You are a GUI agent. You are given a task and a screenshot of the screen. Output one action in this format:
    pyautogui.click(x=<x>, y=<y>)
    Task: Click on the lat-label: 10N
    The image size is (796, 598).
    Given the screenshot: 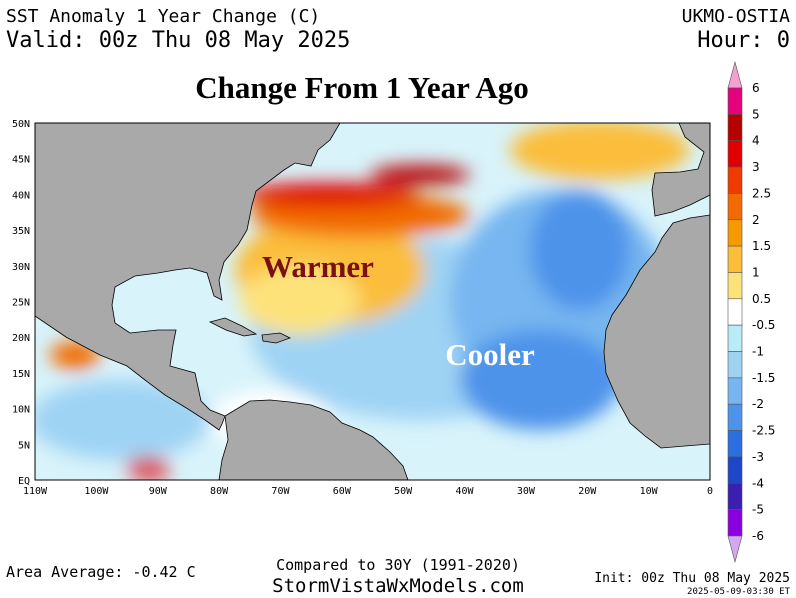 What is the action you would take?
    pyautogui.click(x=21, y=410)
    